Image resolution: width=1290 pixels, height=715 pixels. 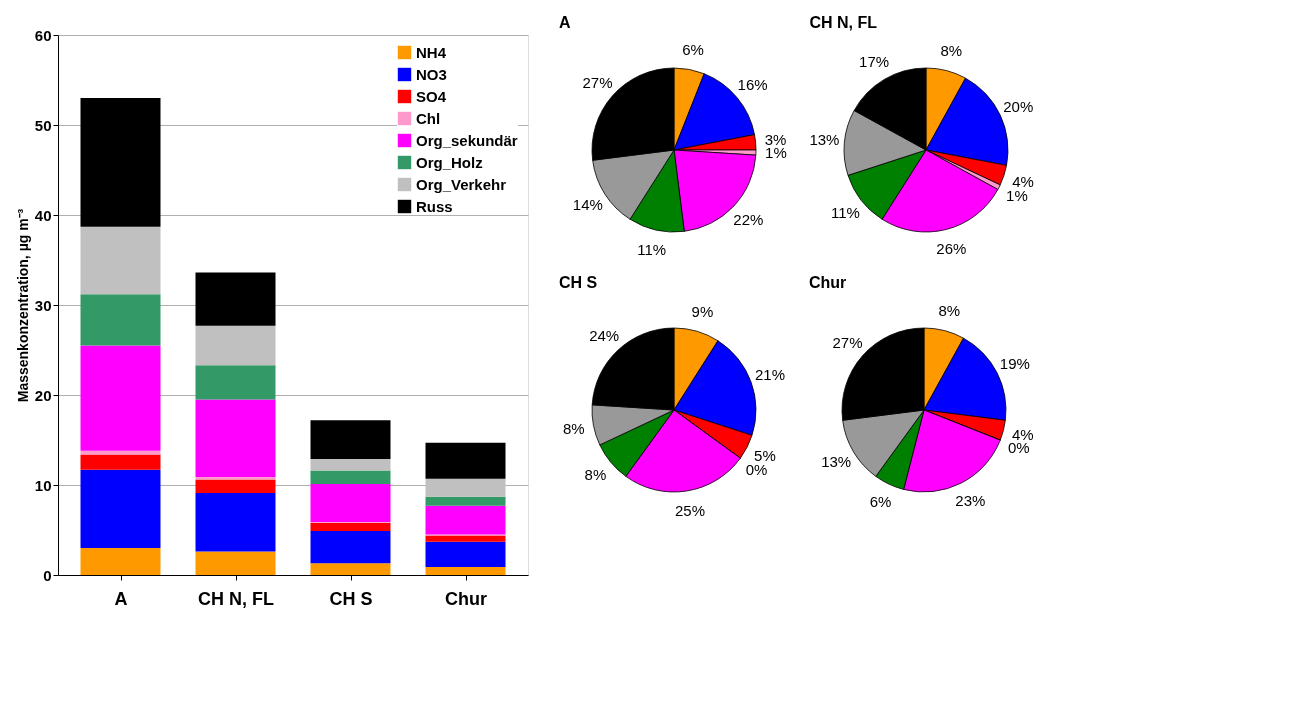 What do you see at coordinates (578, 282) in the screenshot?
I see `chart-title: CH S` at bounding box center [578, 282].